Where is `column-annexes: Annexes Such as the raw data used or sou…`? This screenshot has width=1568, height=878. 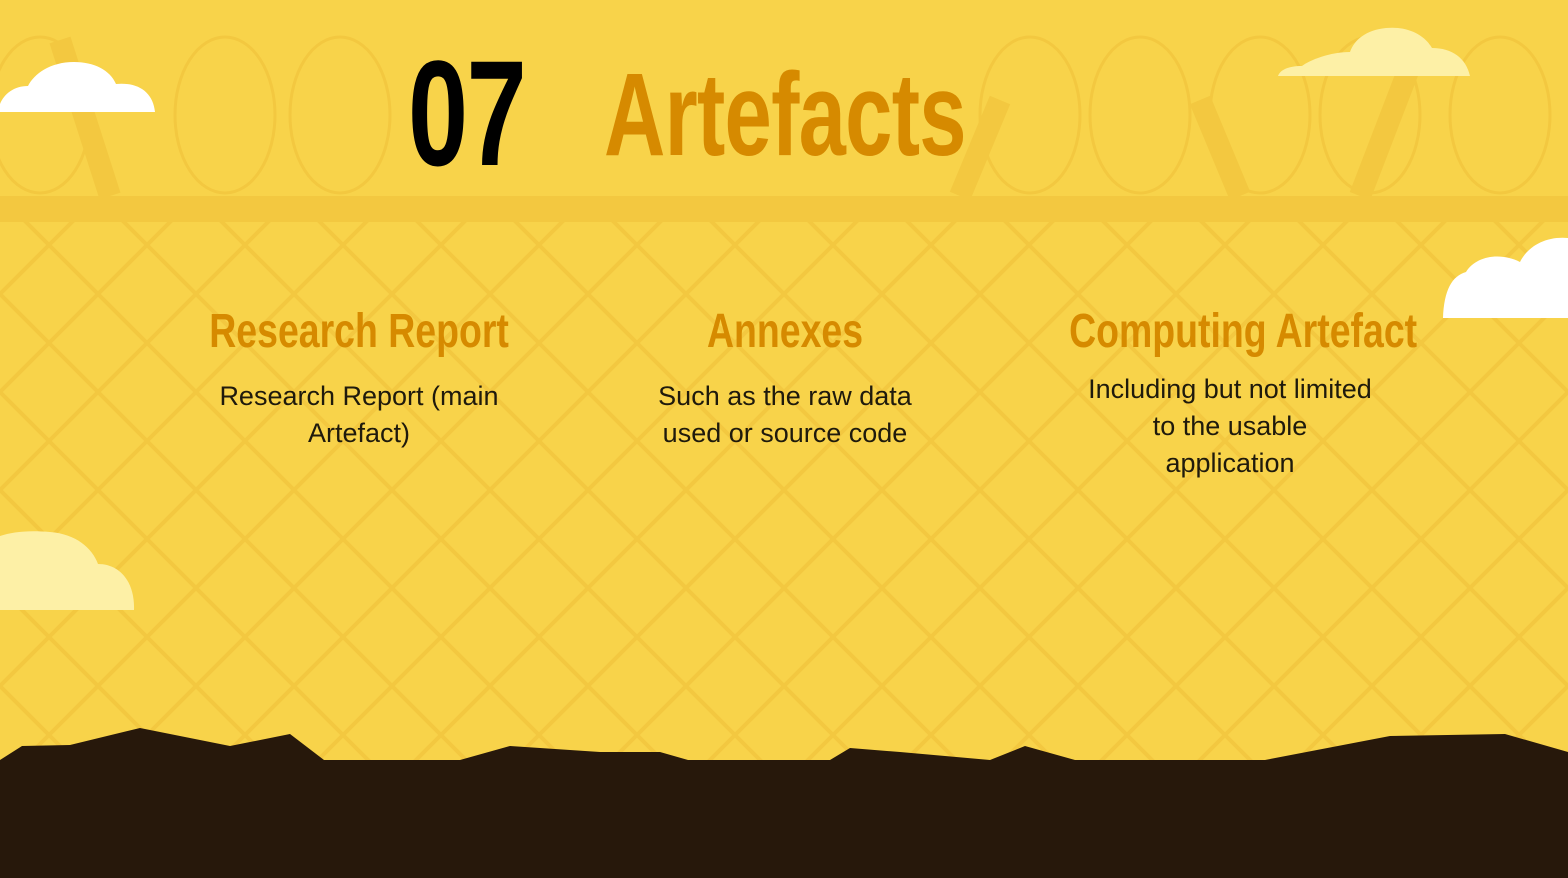 column-annexes: Annexes Such as the raw data used or sou… is located at coordinates (785, 378).